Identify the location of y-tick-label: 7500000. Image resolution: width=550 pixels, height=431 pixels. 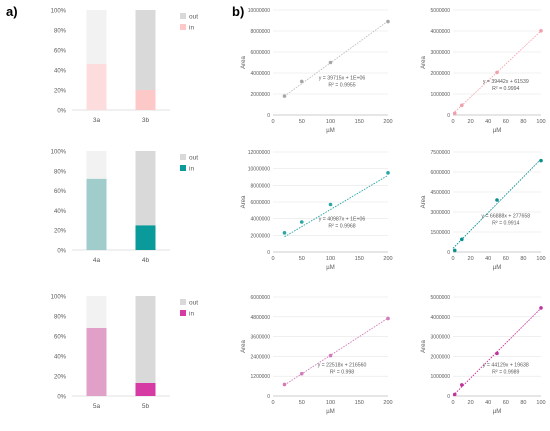
(441, 153).